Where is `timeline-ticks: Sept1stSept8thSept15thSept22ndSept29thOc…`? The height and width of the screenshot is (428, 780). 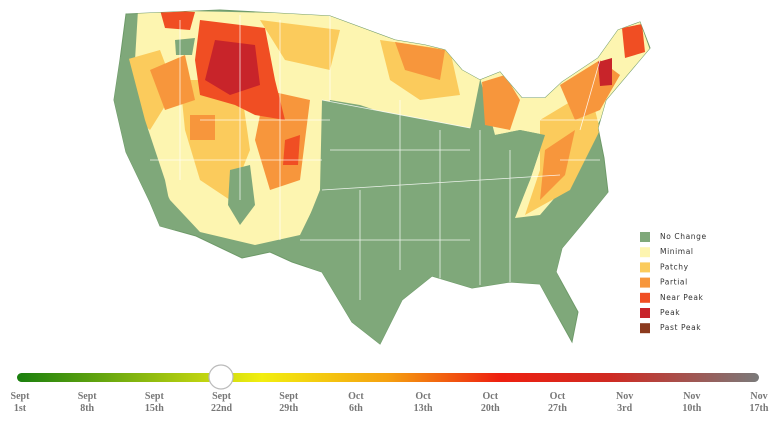
timeline-ticks: Sept1stSept8thSept15thSept22ndSept29thOc… is located at coordinates (390, 402).